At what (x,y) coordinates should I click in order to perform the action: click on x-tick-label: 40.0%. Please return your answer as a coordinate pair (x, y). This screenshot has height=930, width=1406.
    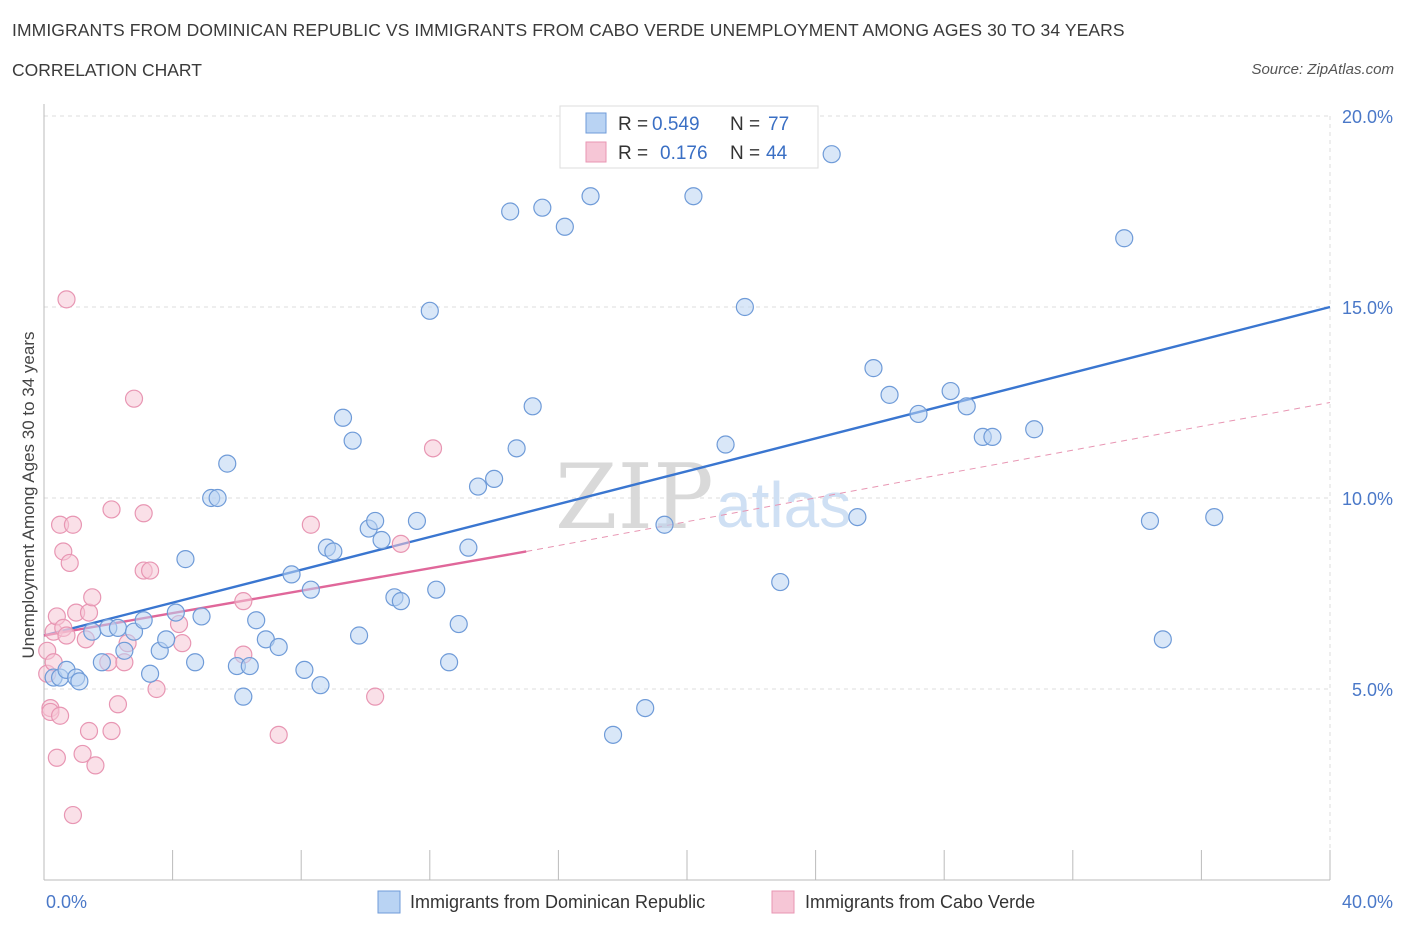
    Looking at the image, I should click on (1367, 902).